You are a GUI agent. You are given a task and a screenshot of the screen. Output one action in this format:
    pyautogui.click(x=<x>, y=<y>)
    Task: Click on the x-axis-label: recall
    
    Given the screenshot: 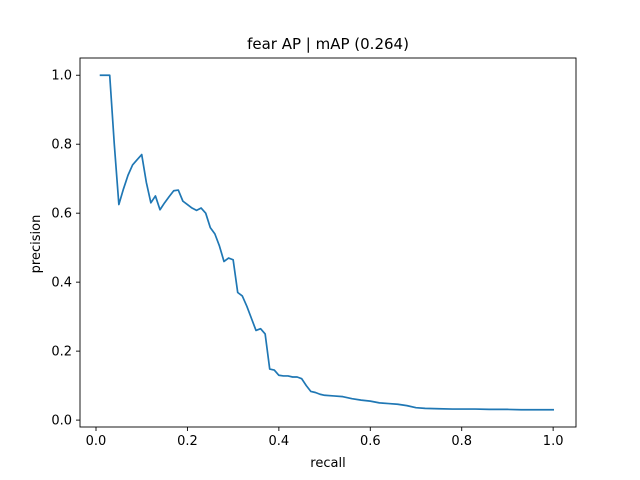 What is the action you would take?
    pyautogui.click(x=327, y=463)
    